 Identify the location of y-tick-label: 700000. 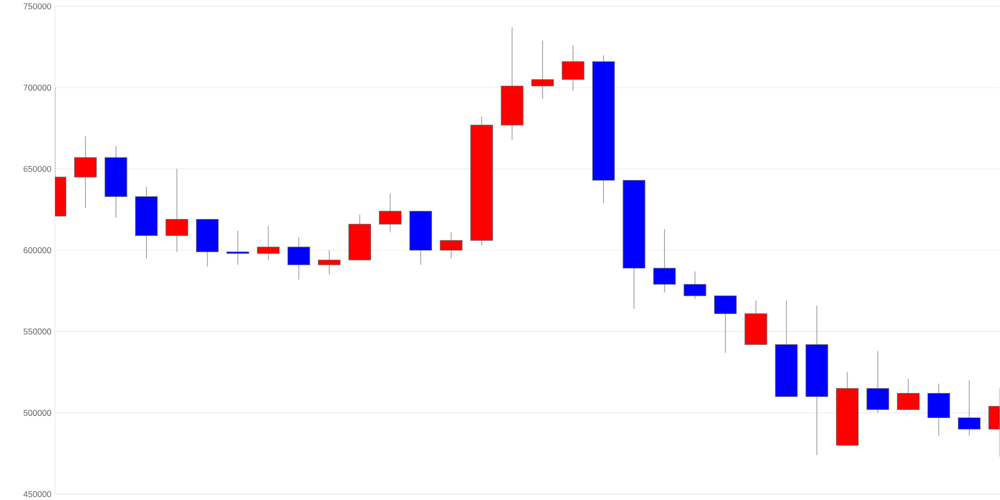
(38, 87).